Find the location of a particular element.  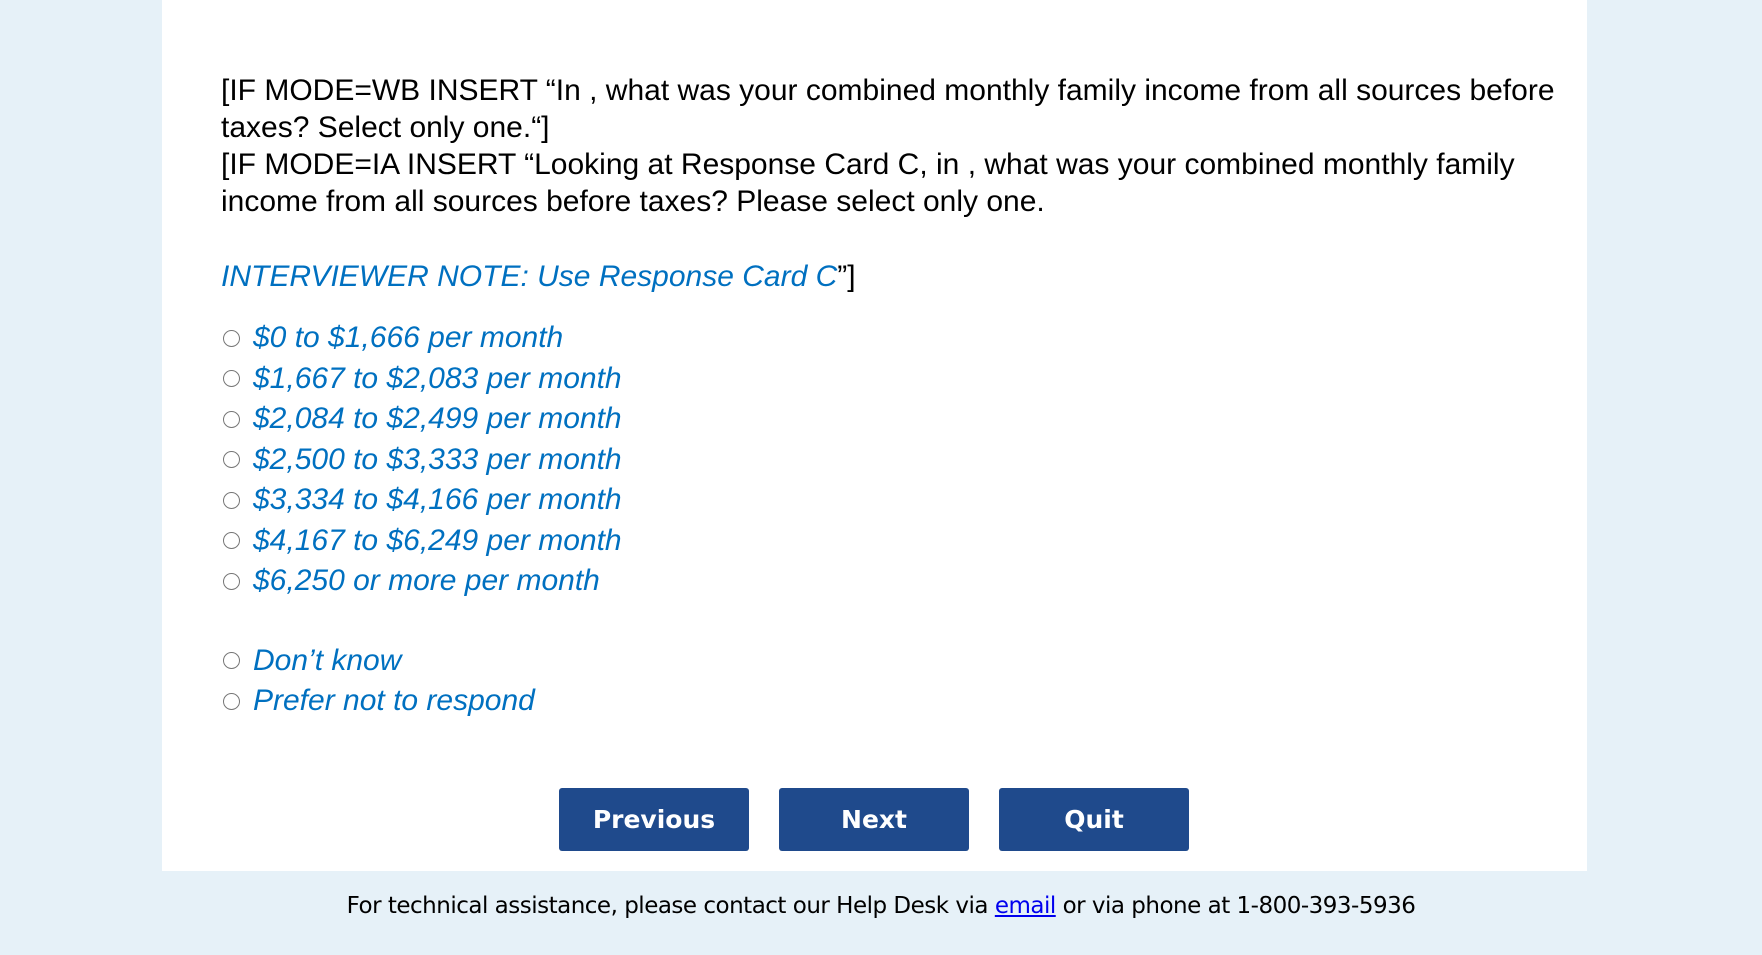

option-2: $2,084 to $2,499 per month is located at coordinates (421, 419).